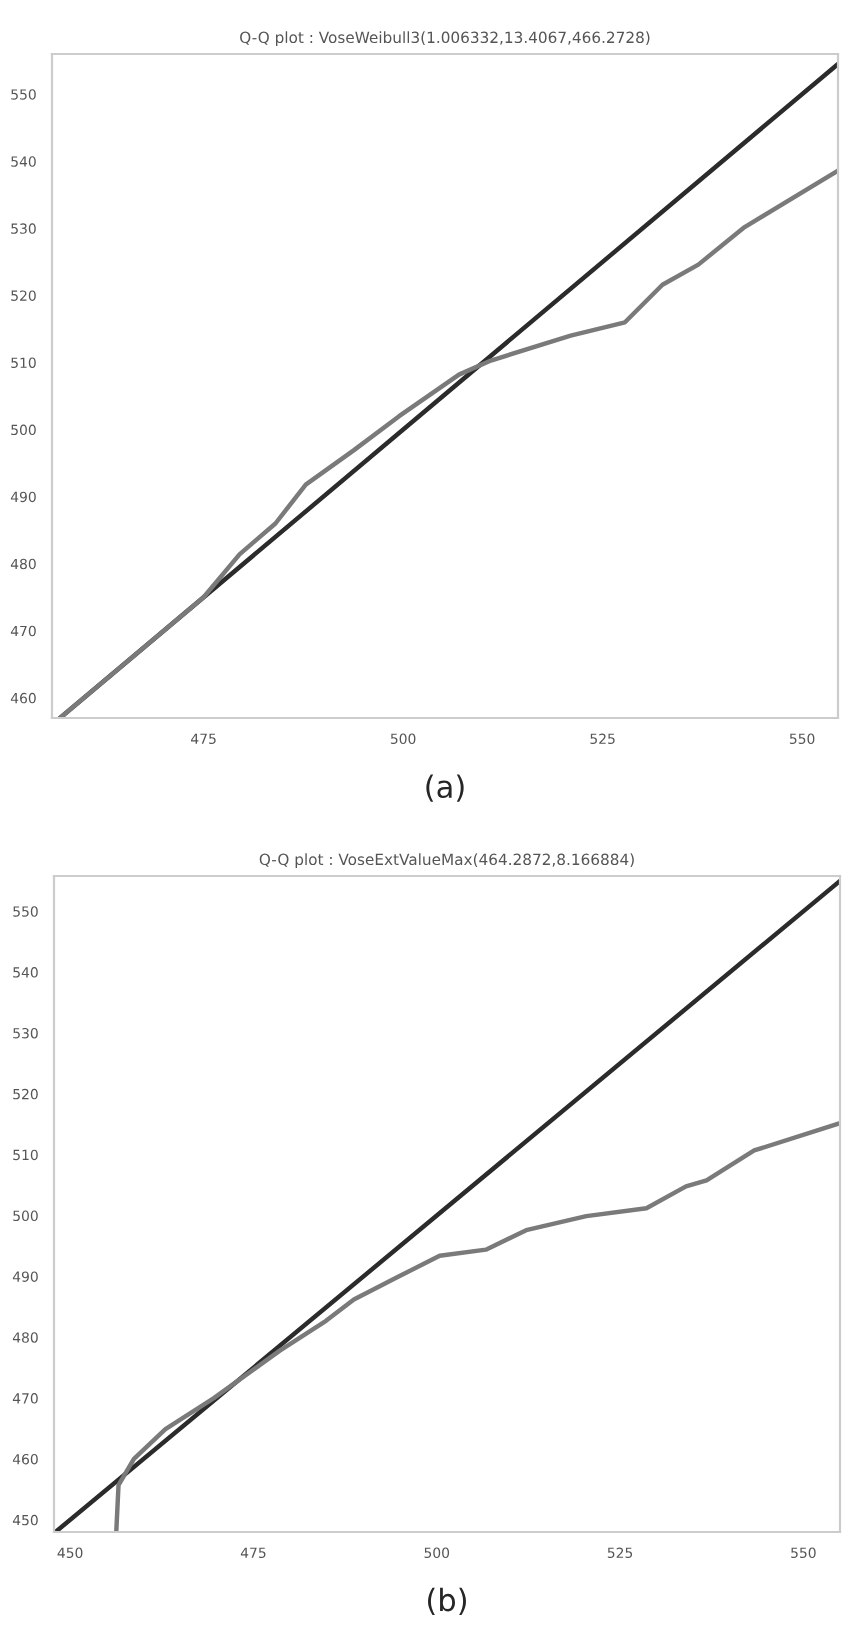  What do you see at coordinates (447, 1601) in the screenshot?
I see `text: (b)` at bounding box center [447, 1601].